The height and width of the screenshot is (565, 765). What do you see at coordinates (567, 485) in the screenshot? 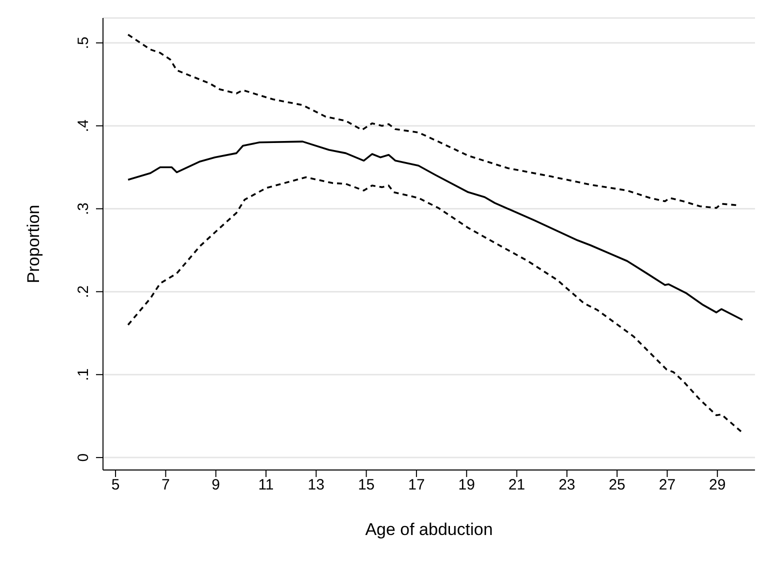
I see `x-tick-label: 23` at bounding box center [567, 485].